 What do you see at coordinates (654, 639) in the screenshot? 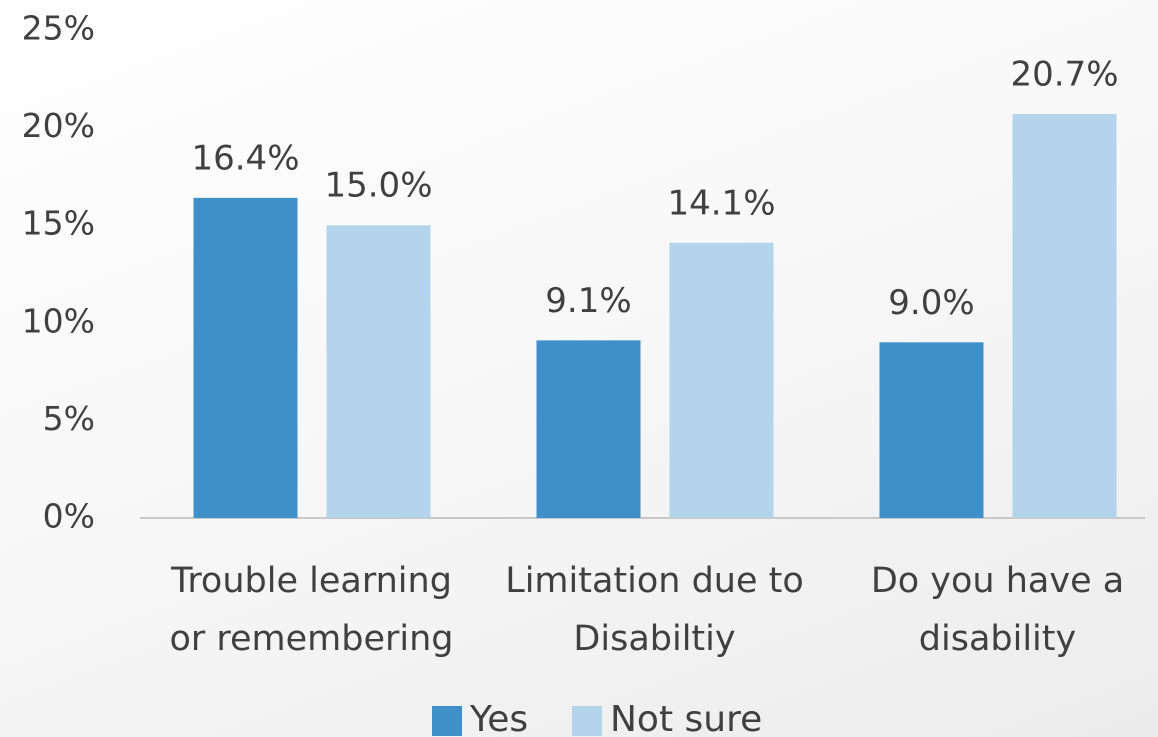
I see `x-tick-label: Disabiltiy` at bounding box center [654, 639].